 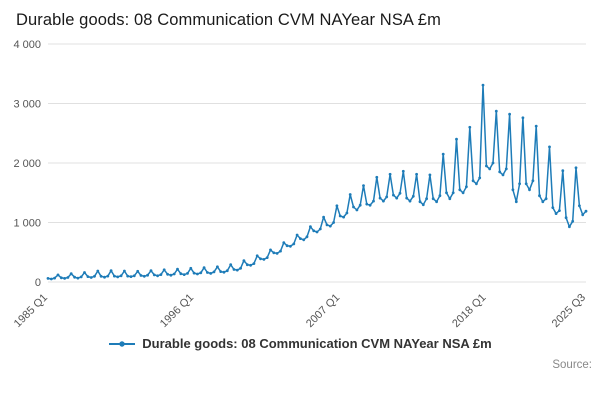 I want to click on svg-text: 2018 Q1, so click(x=469, y=311).